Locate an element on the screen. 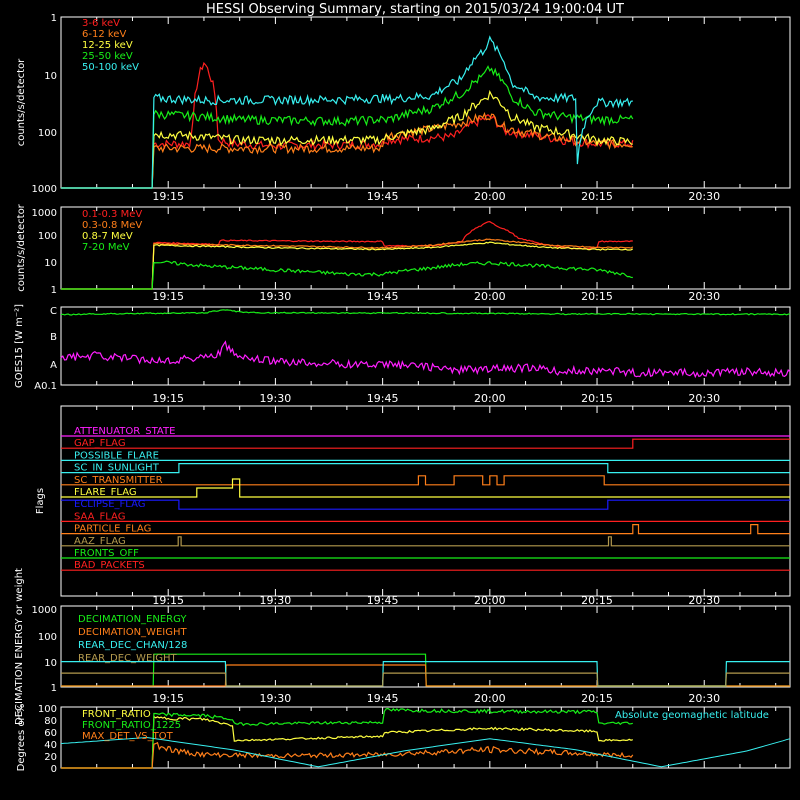  flag-label: ECLIPSE_FLAG is located at coordinates (109, 504).